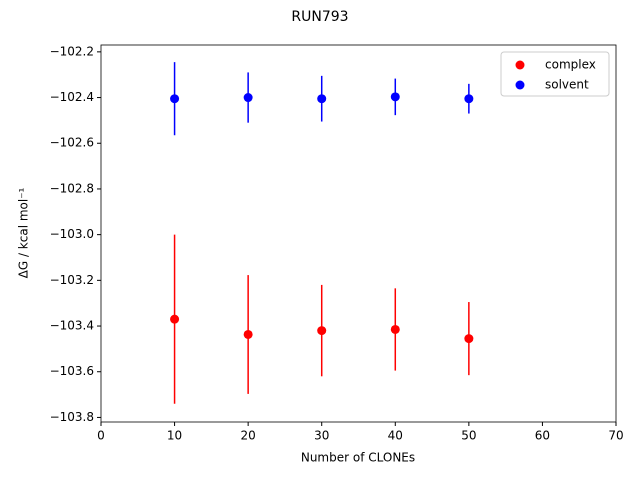 This screenshot has width=640, height=480. Describe the element at coordinates (248, 436) in the screenshot. I see `x-tick-label: 20` at that location.